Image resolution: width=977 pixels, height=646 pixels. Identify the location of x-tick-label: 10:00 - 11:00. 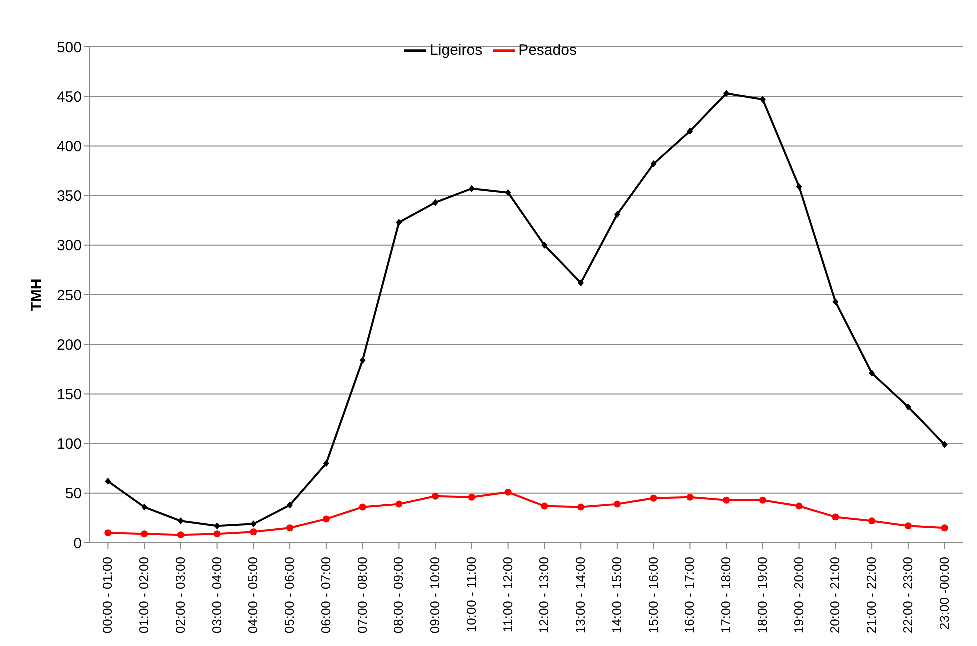
(471, 595).